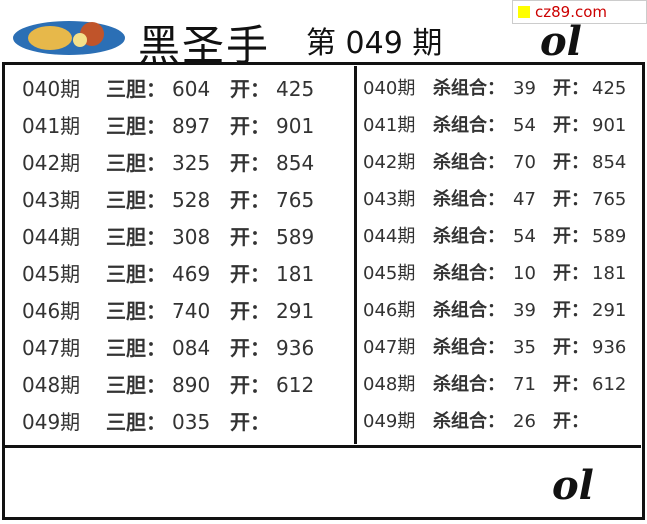  Describe the element at coordinates (524, 384) in the screenshot. I see `sha-value: 71` at that location.